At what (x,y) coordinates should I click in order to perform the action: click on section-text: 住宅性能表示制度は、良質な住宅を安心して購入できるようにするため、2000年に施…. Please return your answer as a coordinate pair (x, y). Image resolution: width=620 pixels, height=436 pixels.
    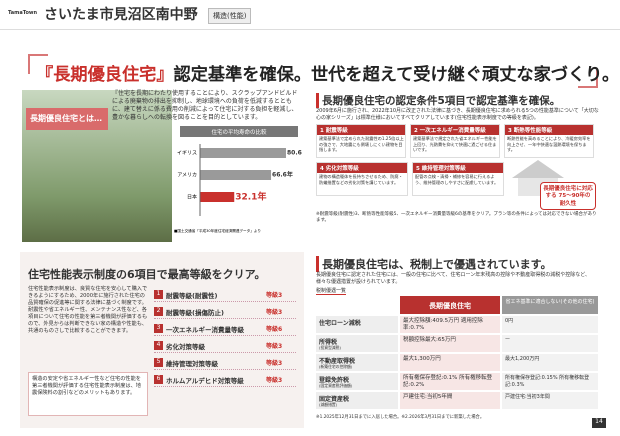
    Looking at the image, I should click on (88, 310).